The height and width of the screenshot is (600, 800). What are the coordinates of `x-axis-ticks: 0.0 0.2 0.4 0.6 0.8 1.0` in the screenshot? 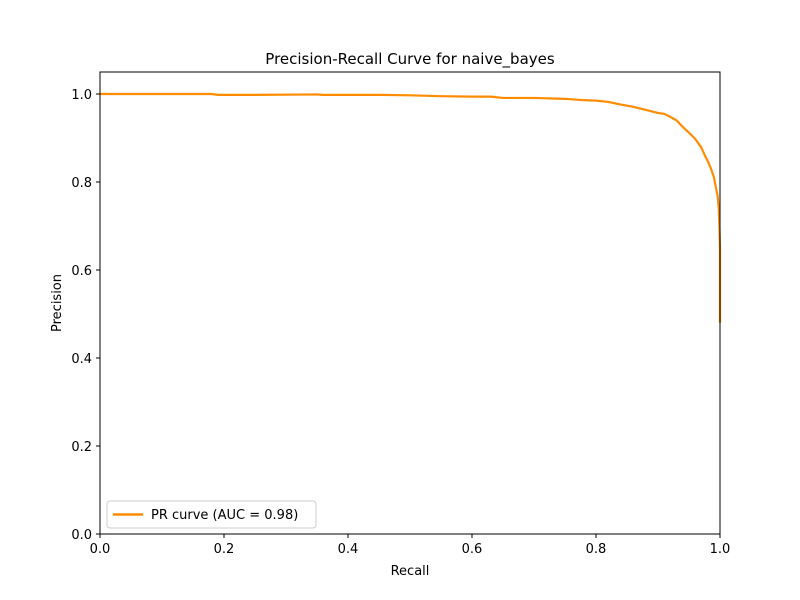 It's located at (410, 545).